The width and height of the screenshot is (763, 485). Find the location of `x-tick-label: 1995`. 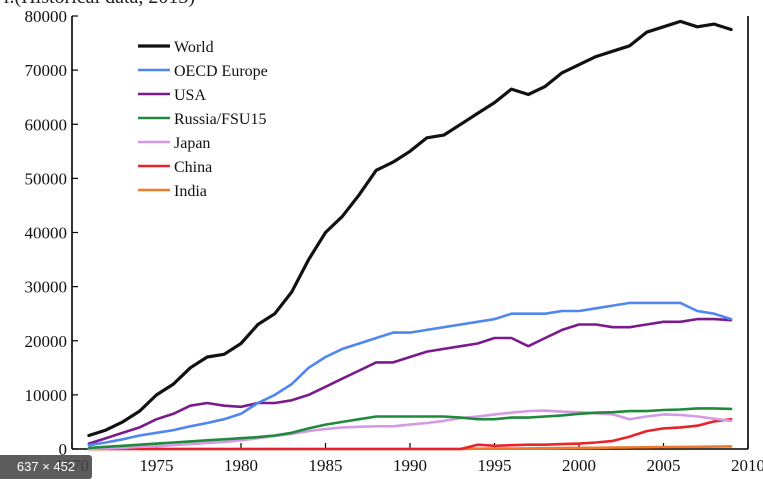

x-tick-label: 1995 is located at coordinates (495, 465).